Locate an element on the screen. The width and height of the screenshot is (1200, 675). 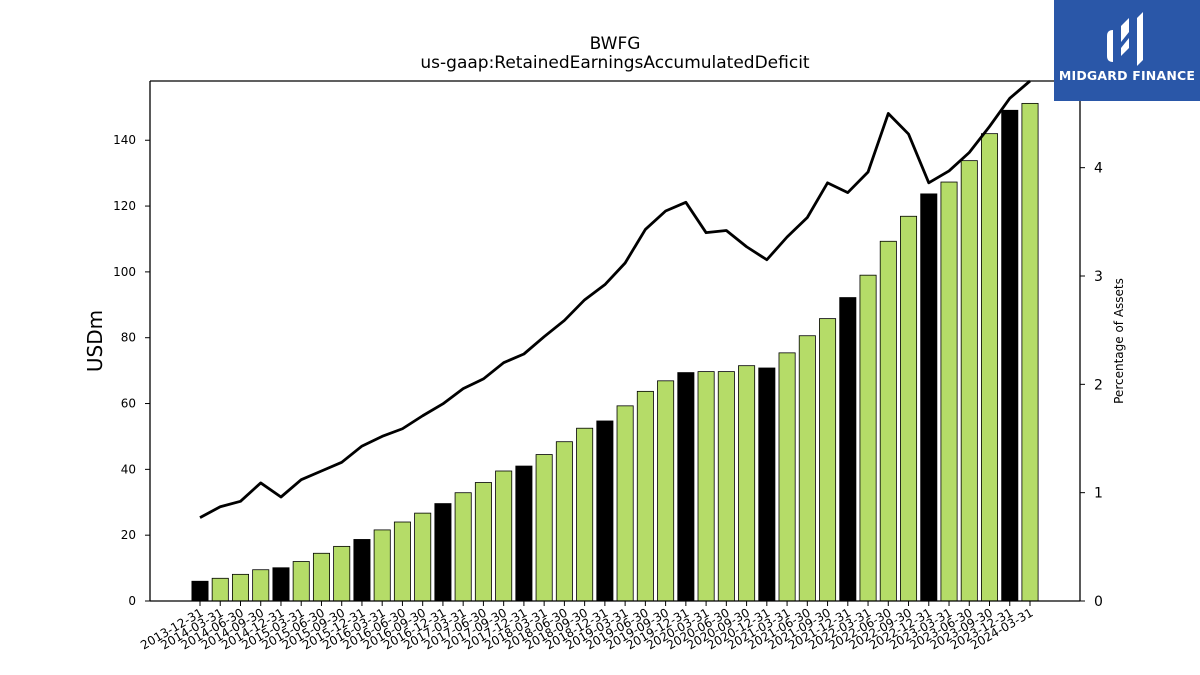
y-right-tick-label: 4 is located at coordinates (1098, 169).